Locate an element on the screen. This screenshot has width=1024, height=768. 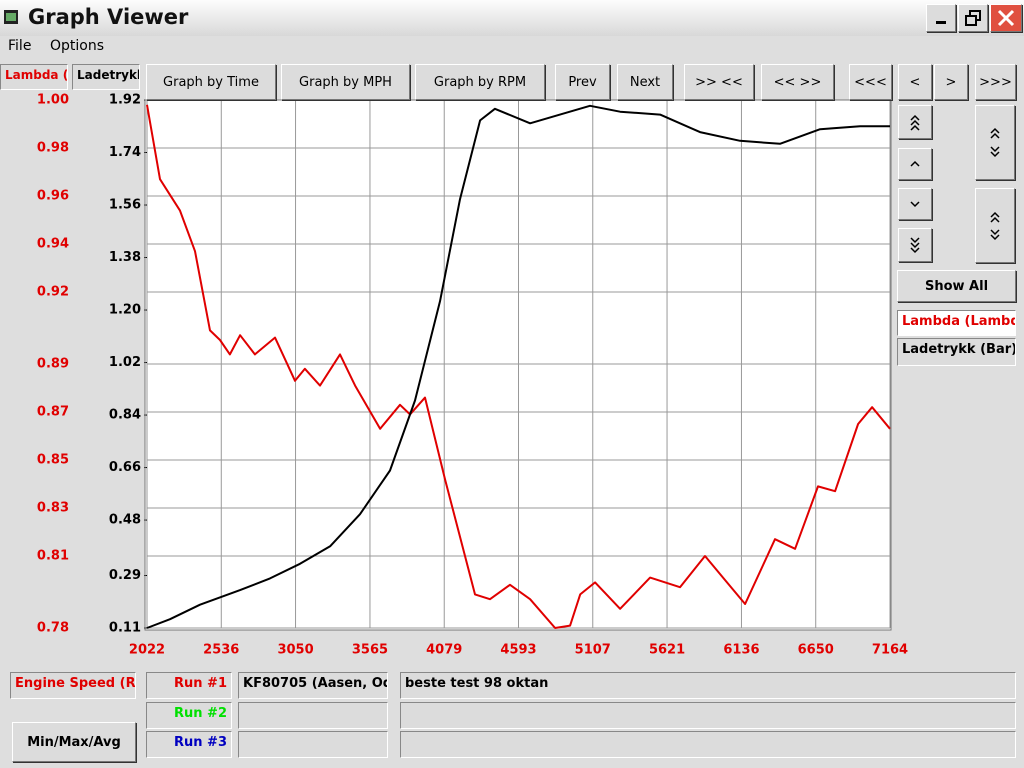
toolbar-button: Prev is located at coordinates (582, 82).